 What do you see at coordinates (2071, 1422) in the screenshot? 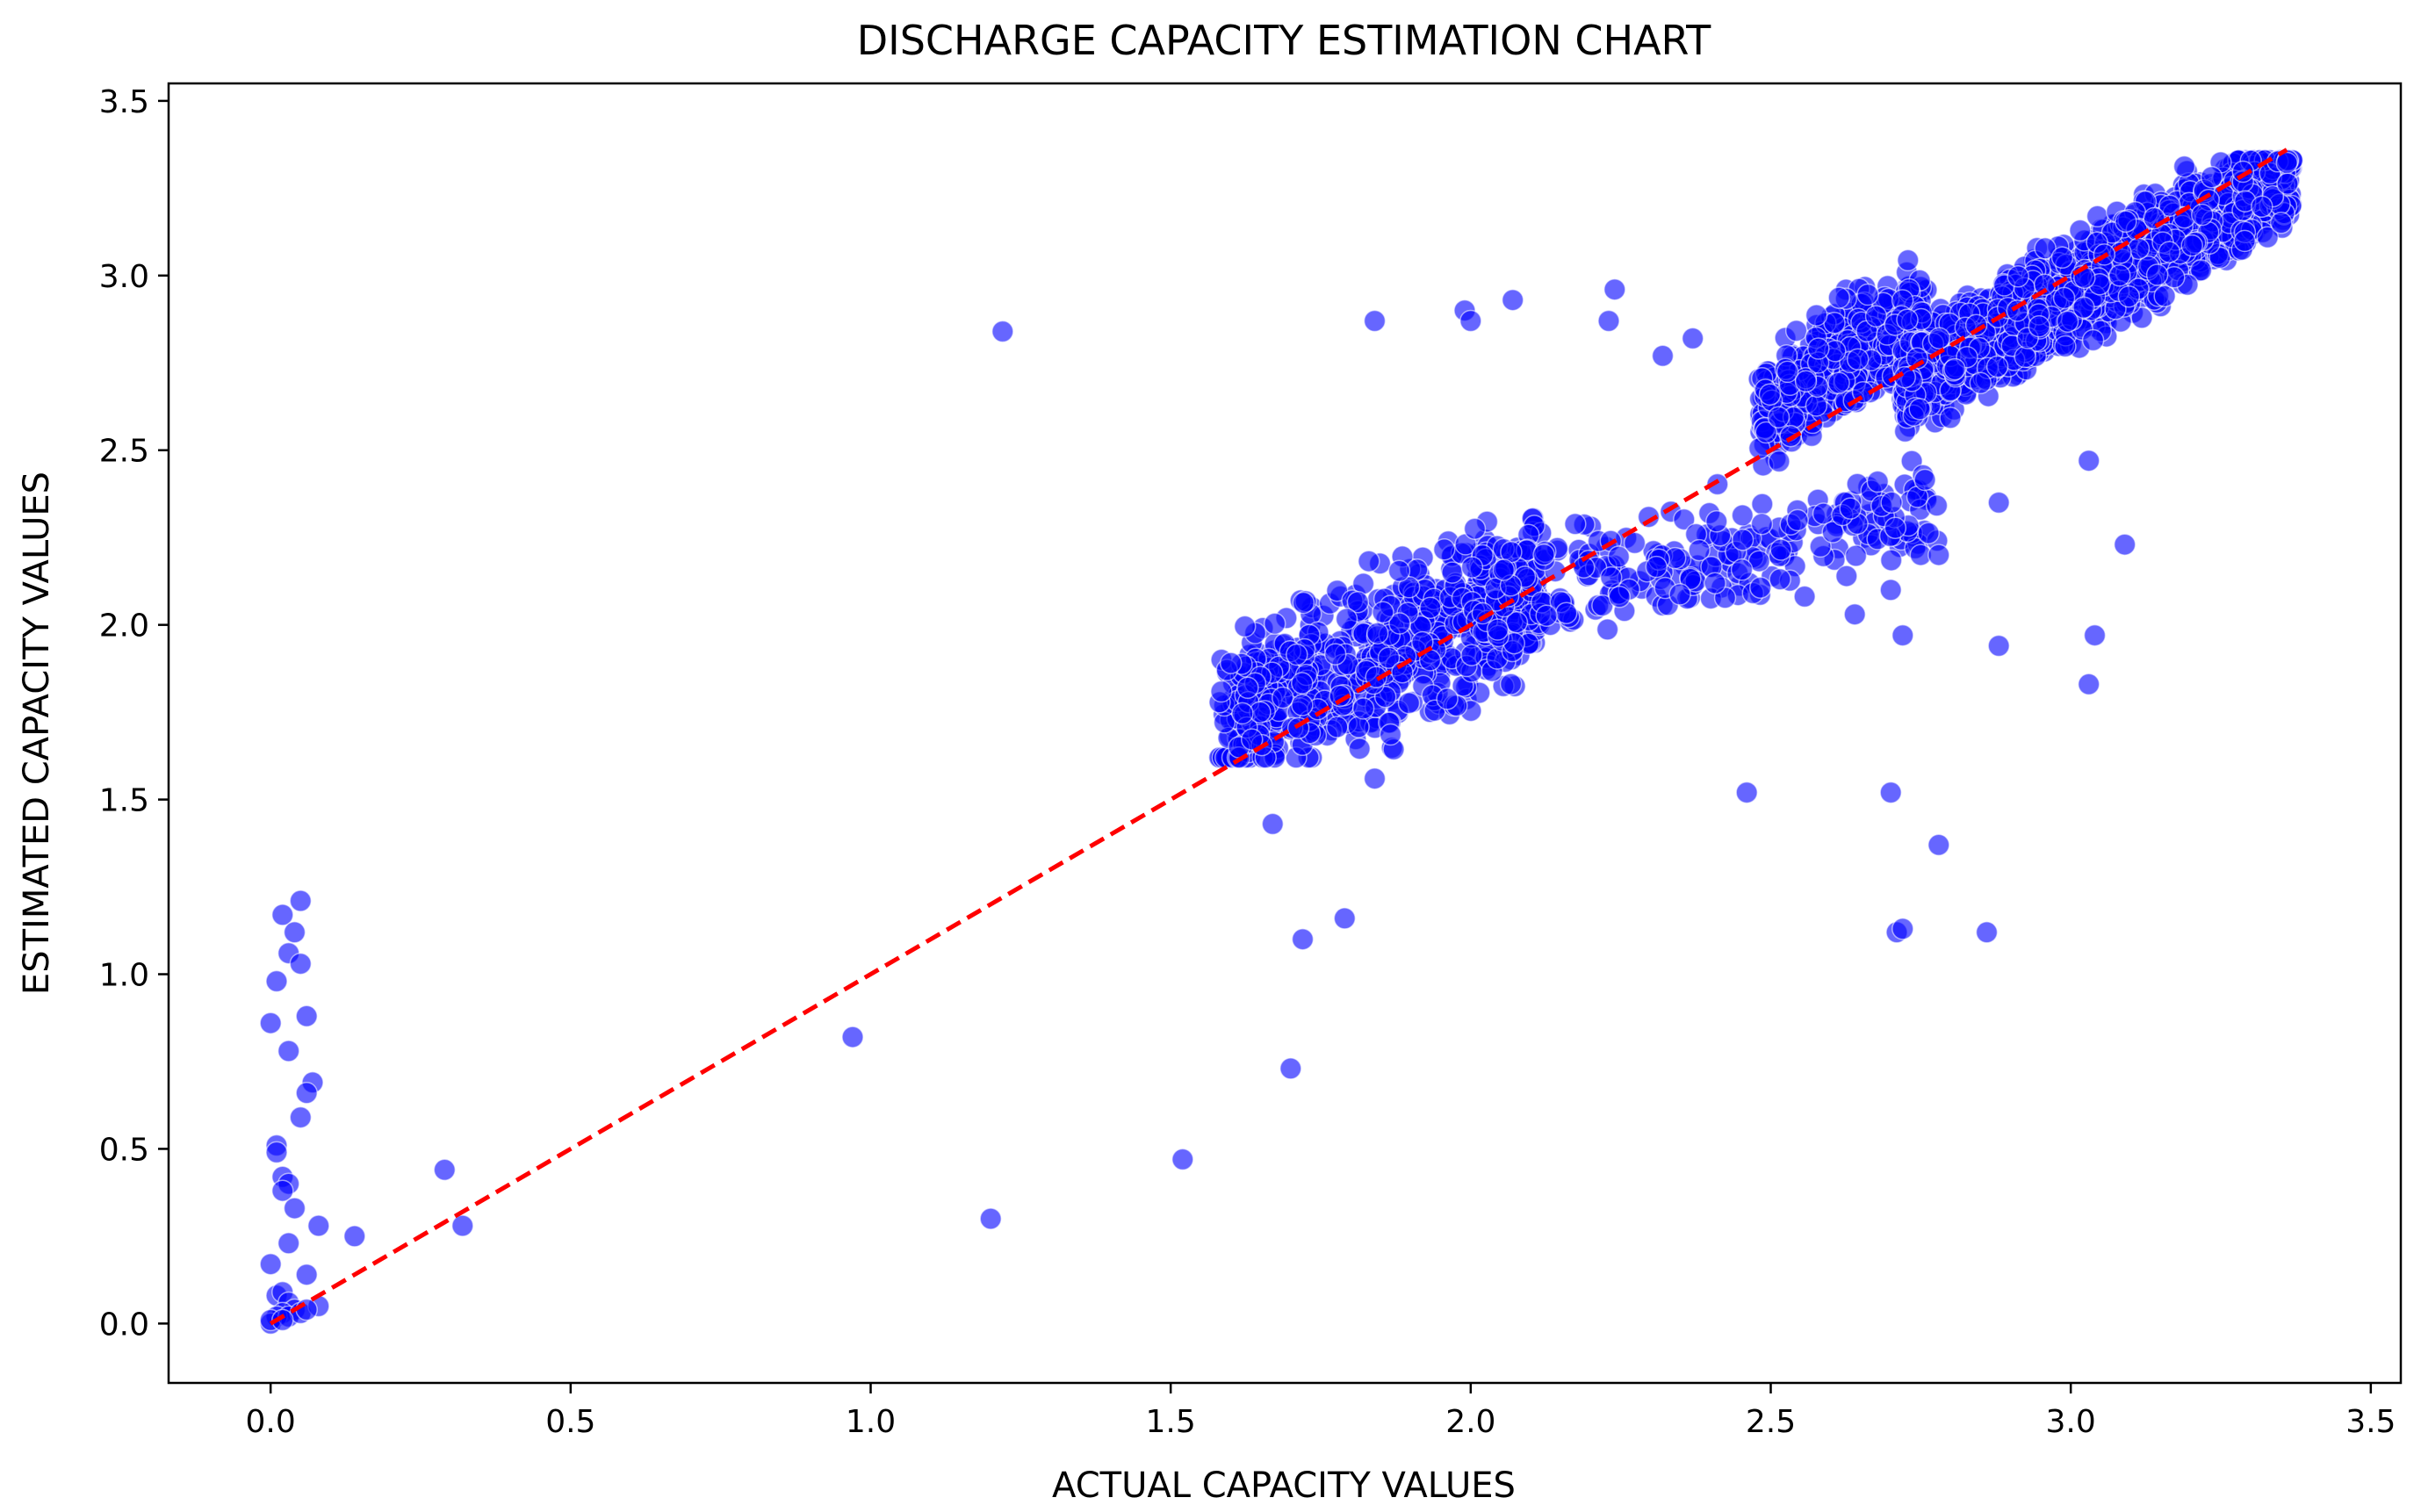
I see `x-tick-label: 3.0` at bounding box center [2071, 1422].